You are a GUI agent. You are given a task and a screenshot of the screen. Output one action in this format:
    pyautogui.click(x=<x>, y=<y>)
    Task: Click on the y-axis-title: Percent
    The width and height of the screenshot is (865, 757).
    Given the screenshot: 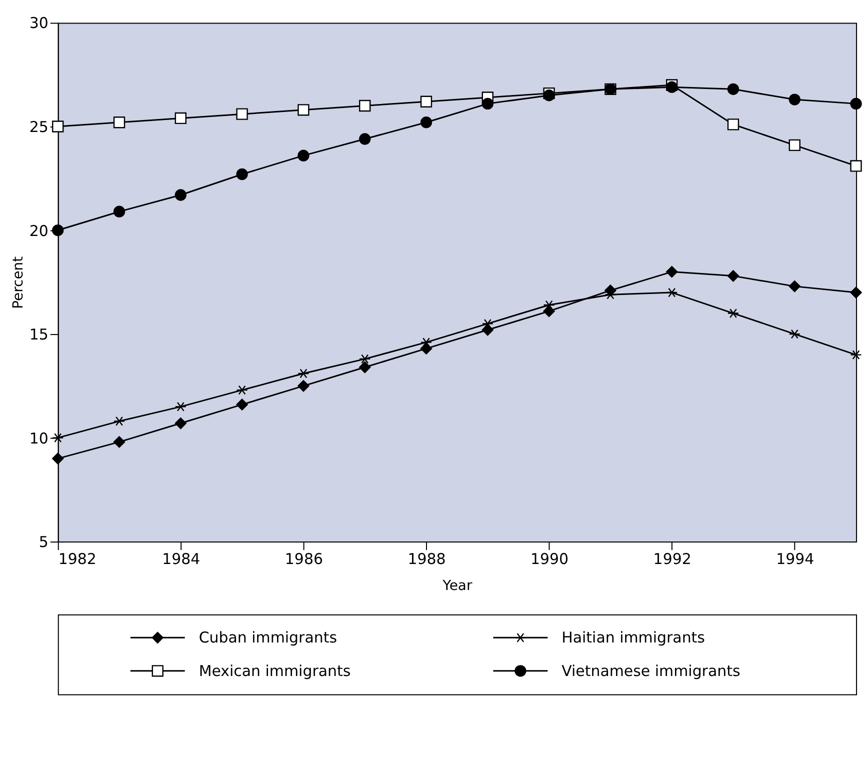 What is the action you would take?
    pyautogui.click(x=18, y=282)
    